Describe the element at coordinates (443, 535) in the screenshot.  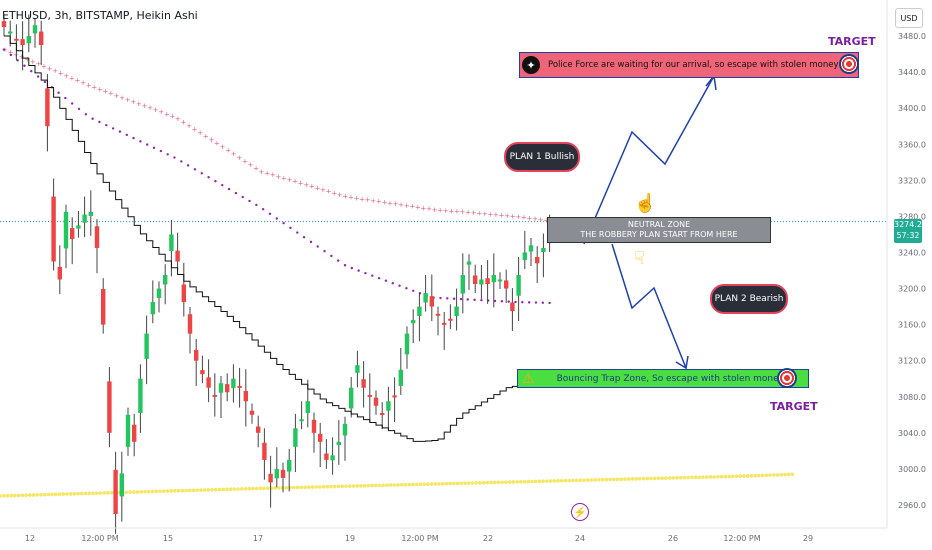
I see `time-axis: 12 12:00 PM 15 17 19 12:00 PM 22 24 26 12:00 PM 29` at that location.